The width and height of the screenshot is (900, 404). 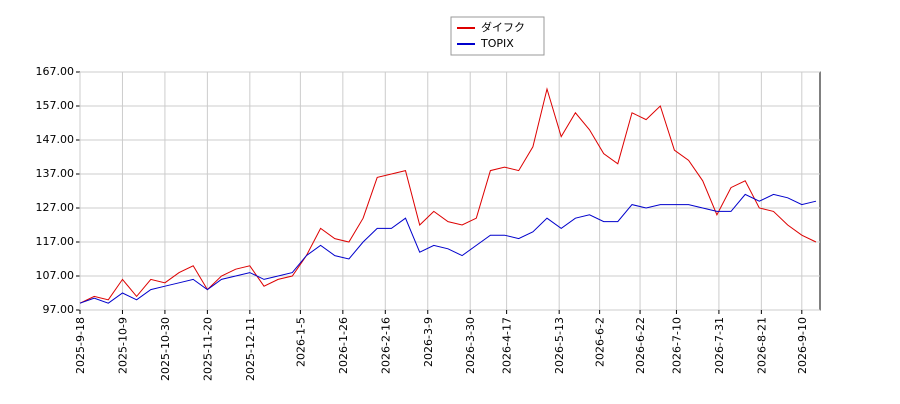 I want to click on y-tick-label: 97.00, so click(x=59, y=309).